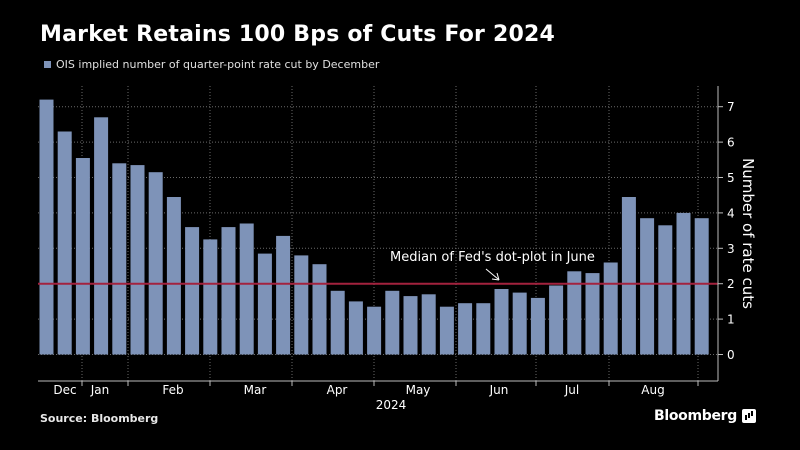  I want to click on x-tick-label: Jun, so click(499, 390).